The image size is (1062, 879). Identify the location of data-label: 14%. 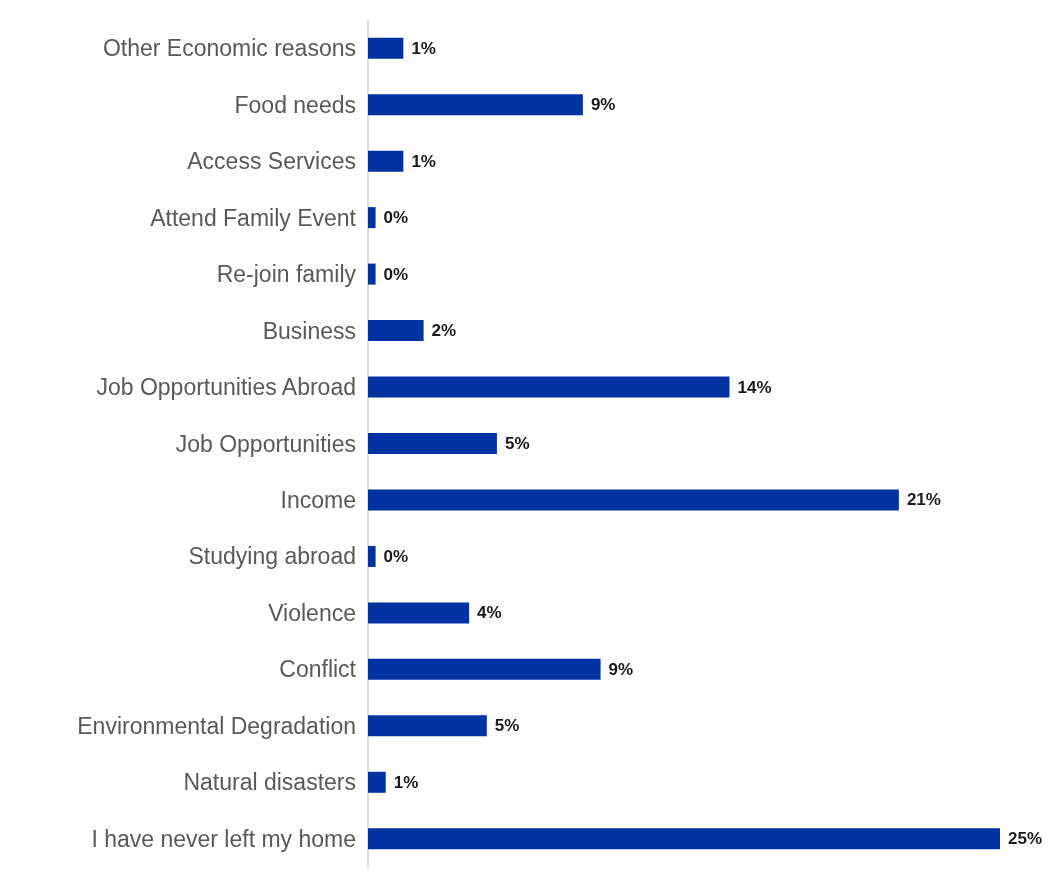
(754, 387).